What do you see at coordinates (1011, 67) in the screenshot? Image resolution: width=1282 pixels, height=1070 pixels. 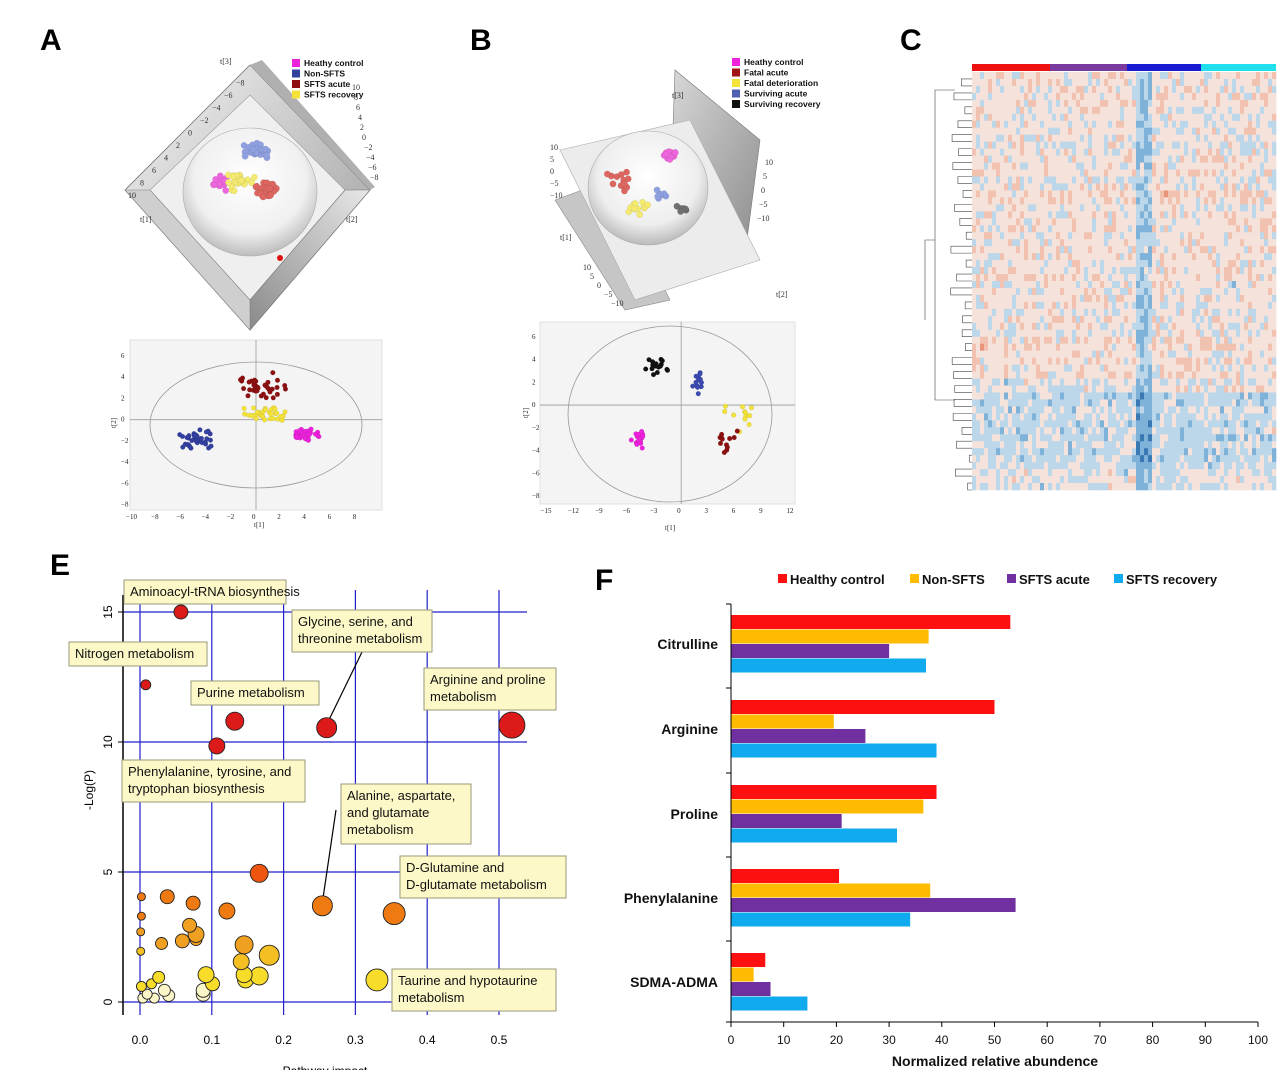 I see `group-bar-segment` at bounding box center [1011, 67].